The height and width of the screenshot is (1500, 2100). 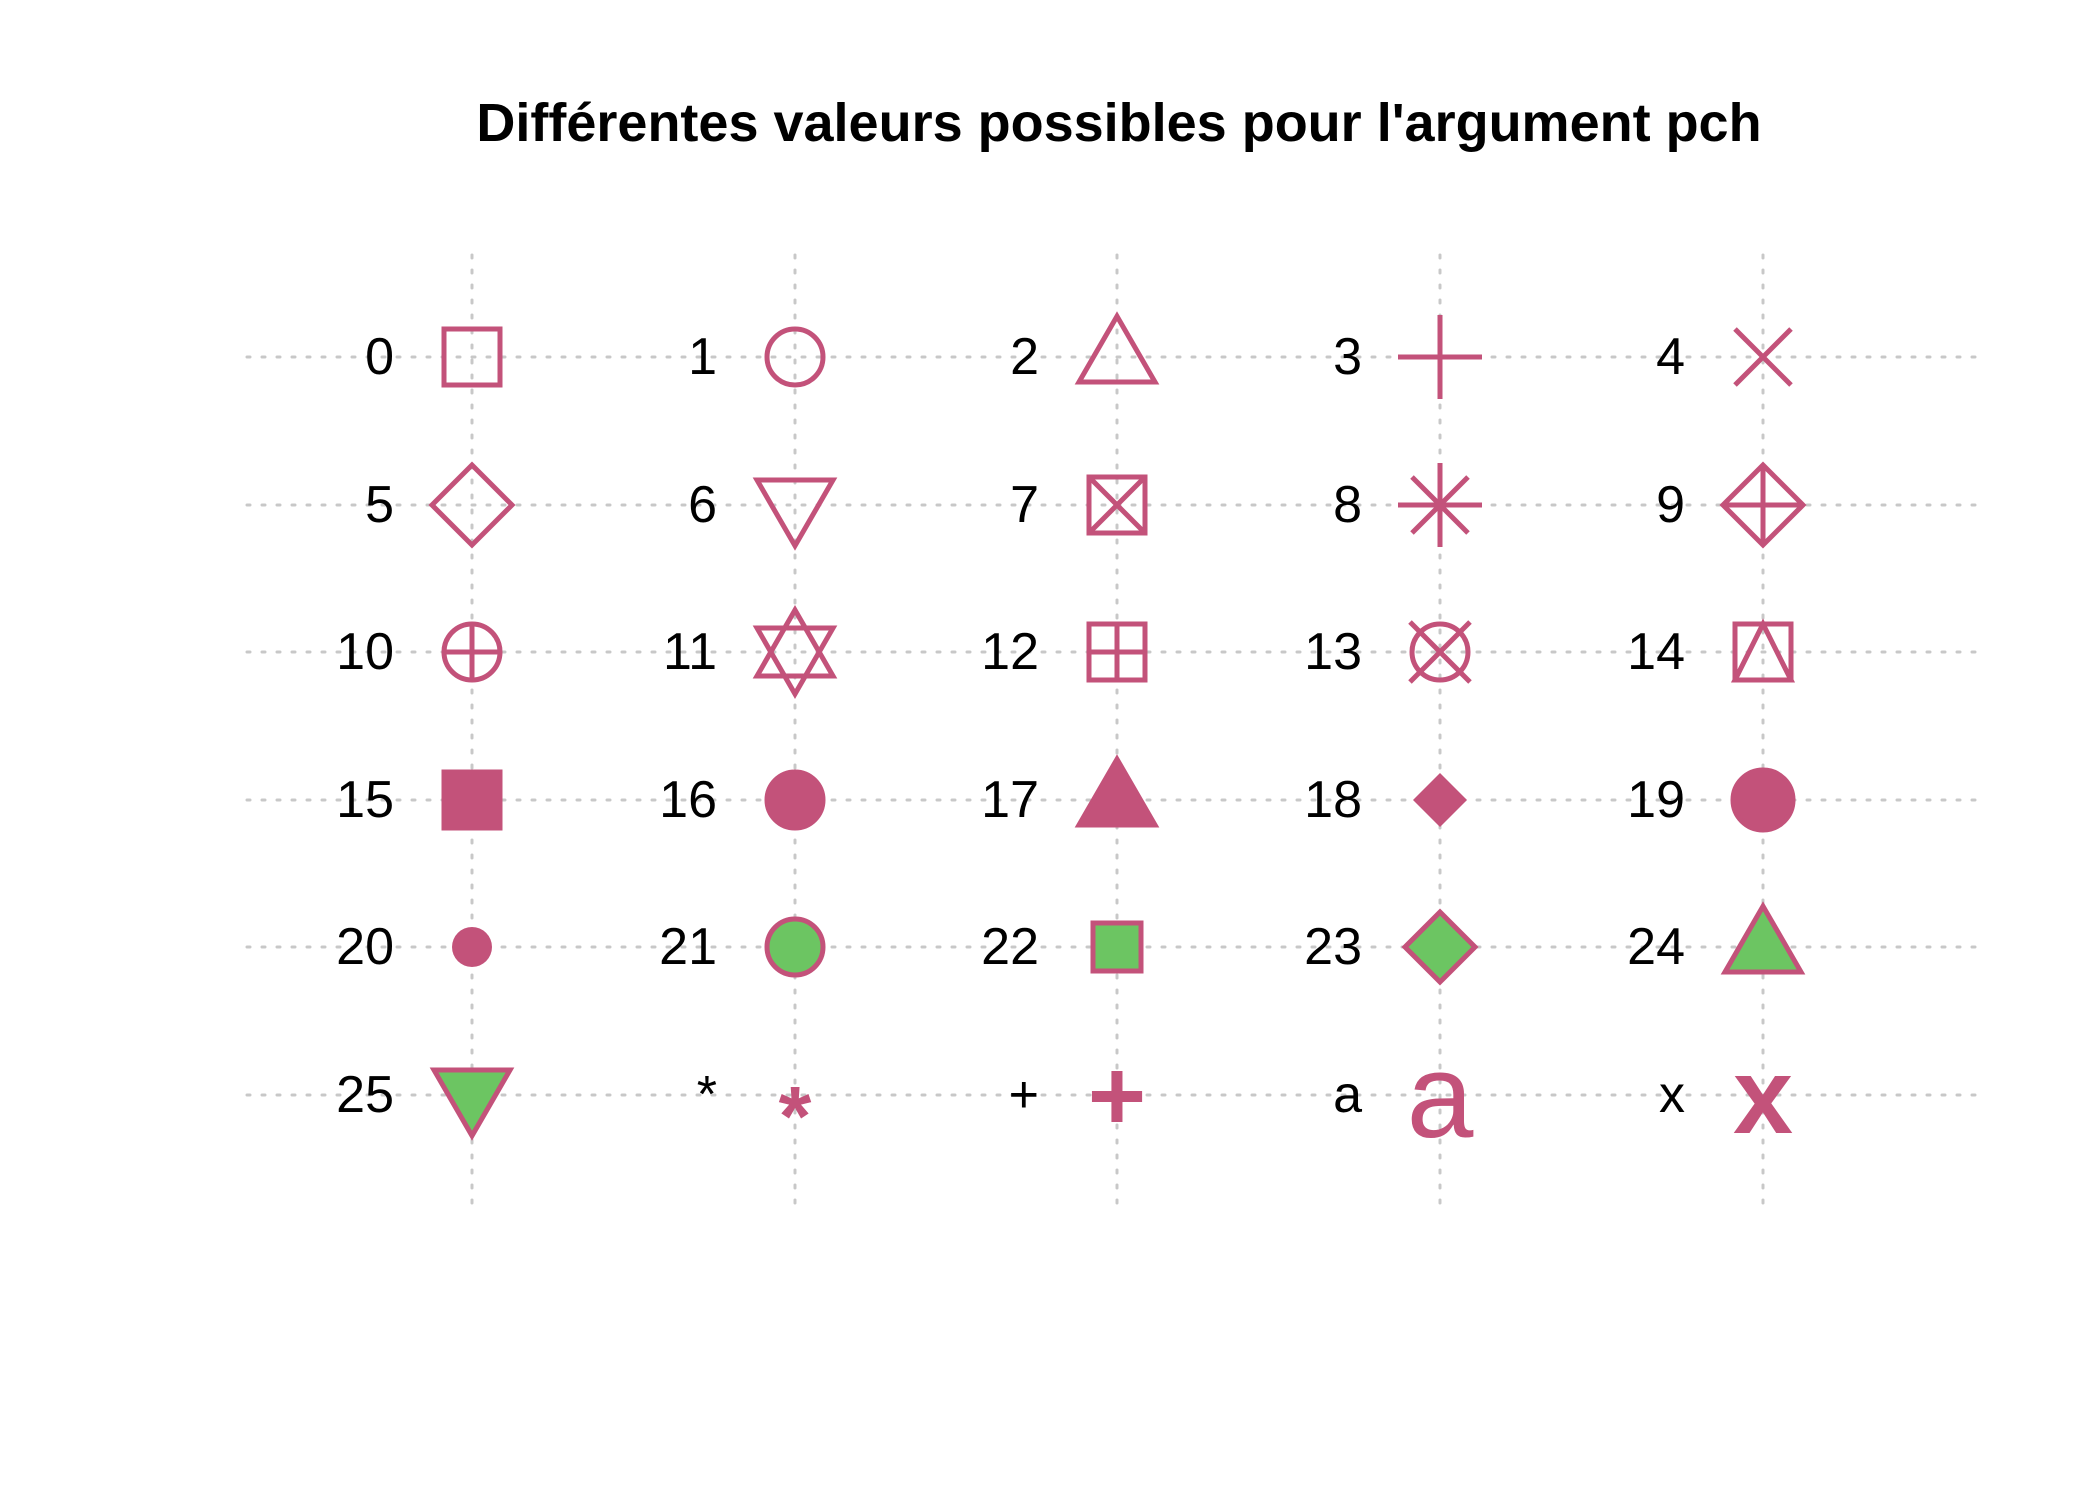 I want to click on pch-symbol: *, so click(x=795, y=1116).